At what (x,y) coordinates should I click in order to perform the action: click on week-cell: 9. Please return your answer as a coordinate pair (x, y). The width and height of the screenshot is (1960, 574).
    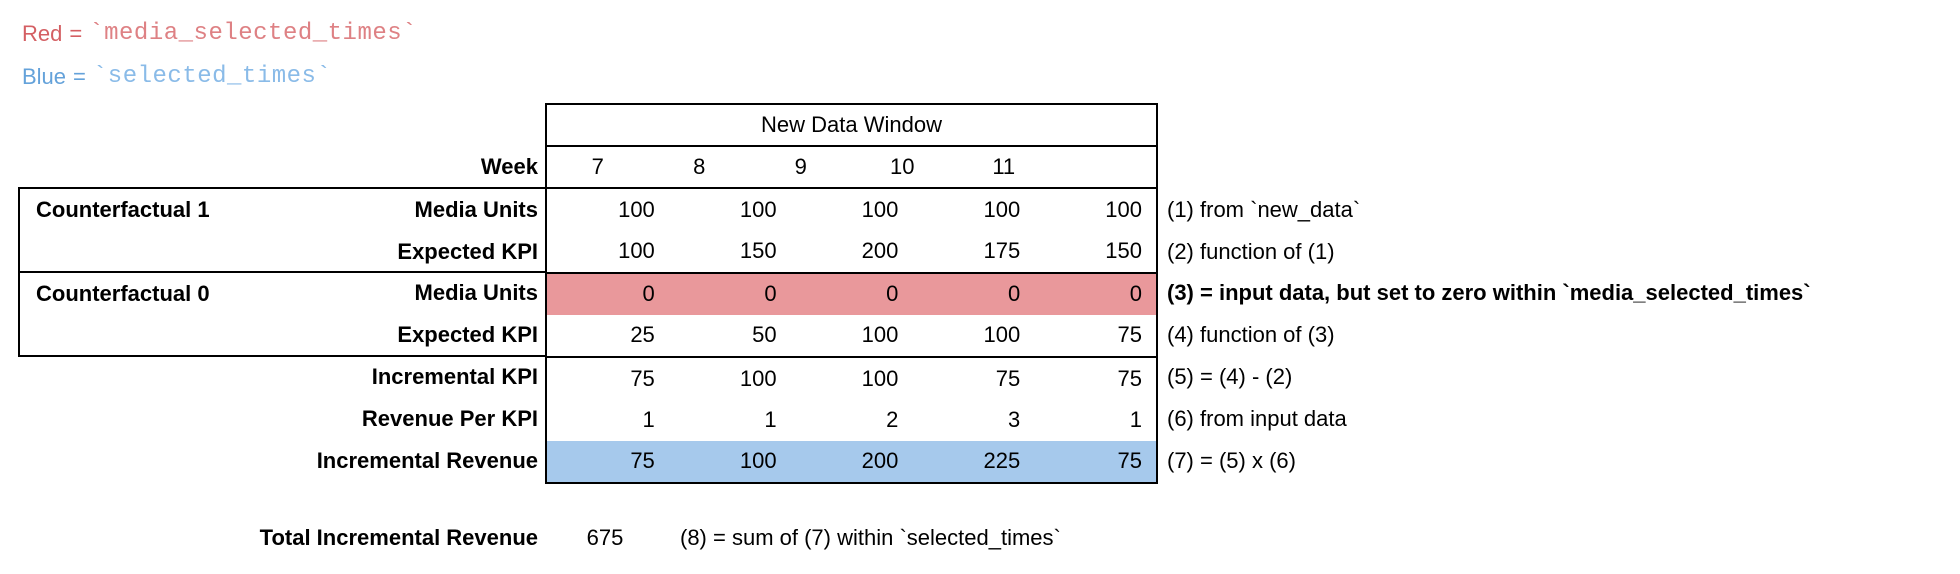
    Looking at the image, I should click on (800, 166).